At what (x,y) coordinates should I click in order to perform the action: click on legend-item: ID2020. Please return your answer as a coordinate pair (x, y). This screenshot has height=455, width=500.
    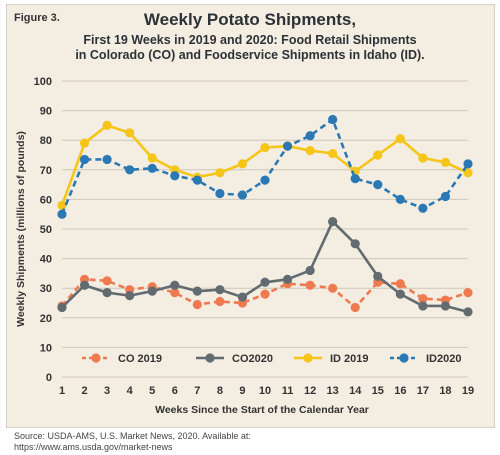
    Looking at the image, I should click on (425, 359).